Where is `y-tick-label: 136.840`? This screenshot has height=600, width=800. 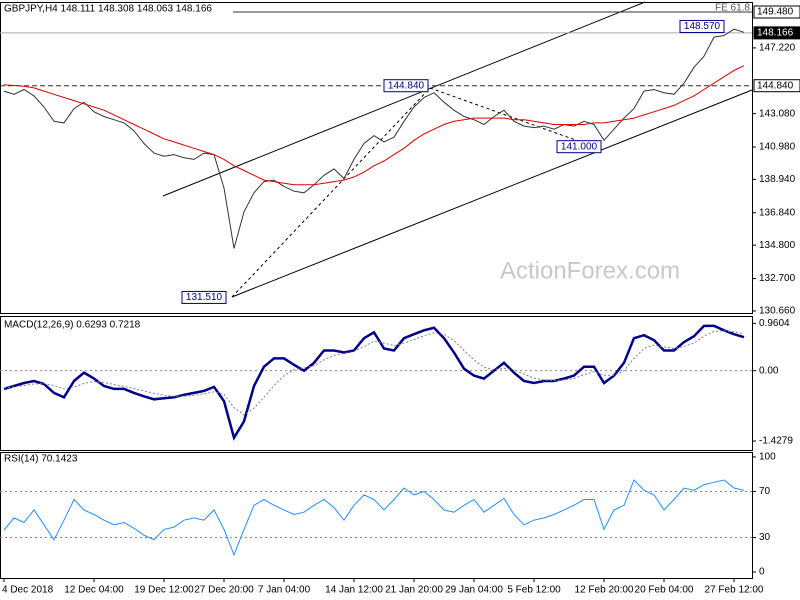
y-tick-label: 136.840 is located at coordinates (777, 212).